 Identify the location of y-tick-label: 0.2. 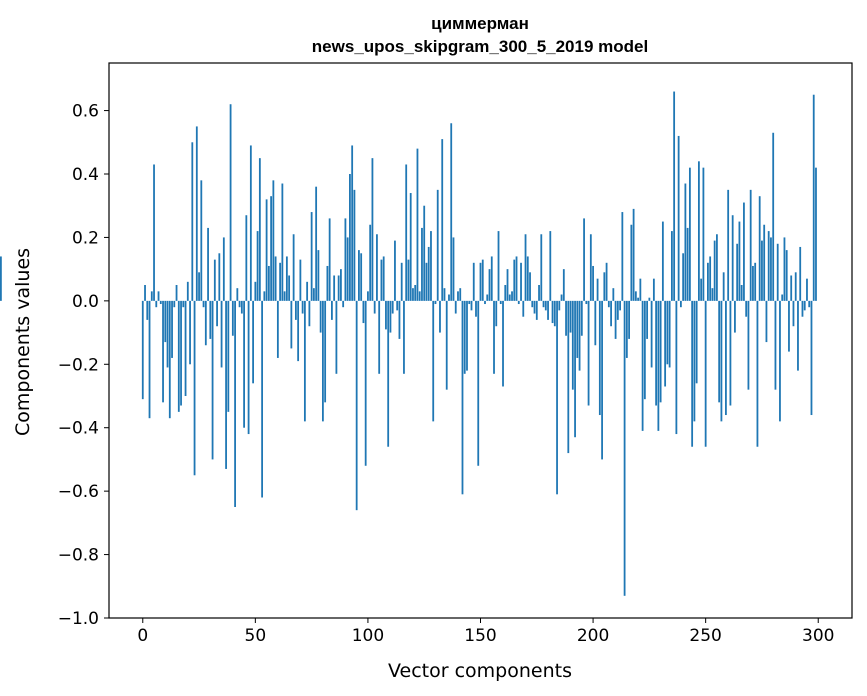
(85, 238).